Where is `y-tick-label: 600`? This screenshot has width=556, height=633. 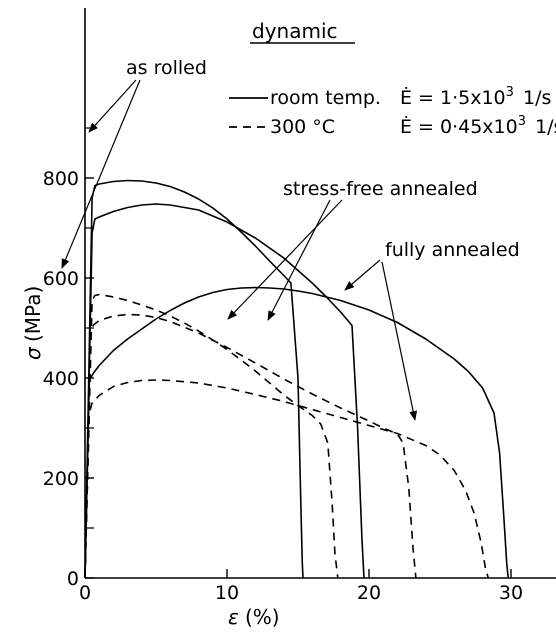 y-tick-label: 600 is located at coordinates (61, 279).